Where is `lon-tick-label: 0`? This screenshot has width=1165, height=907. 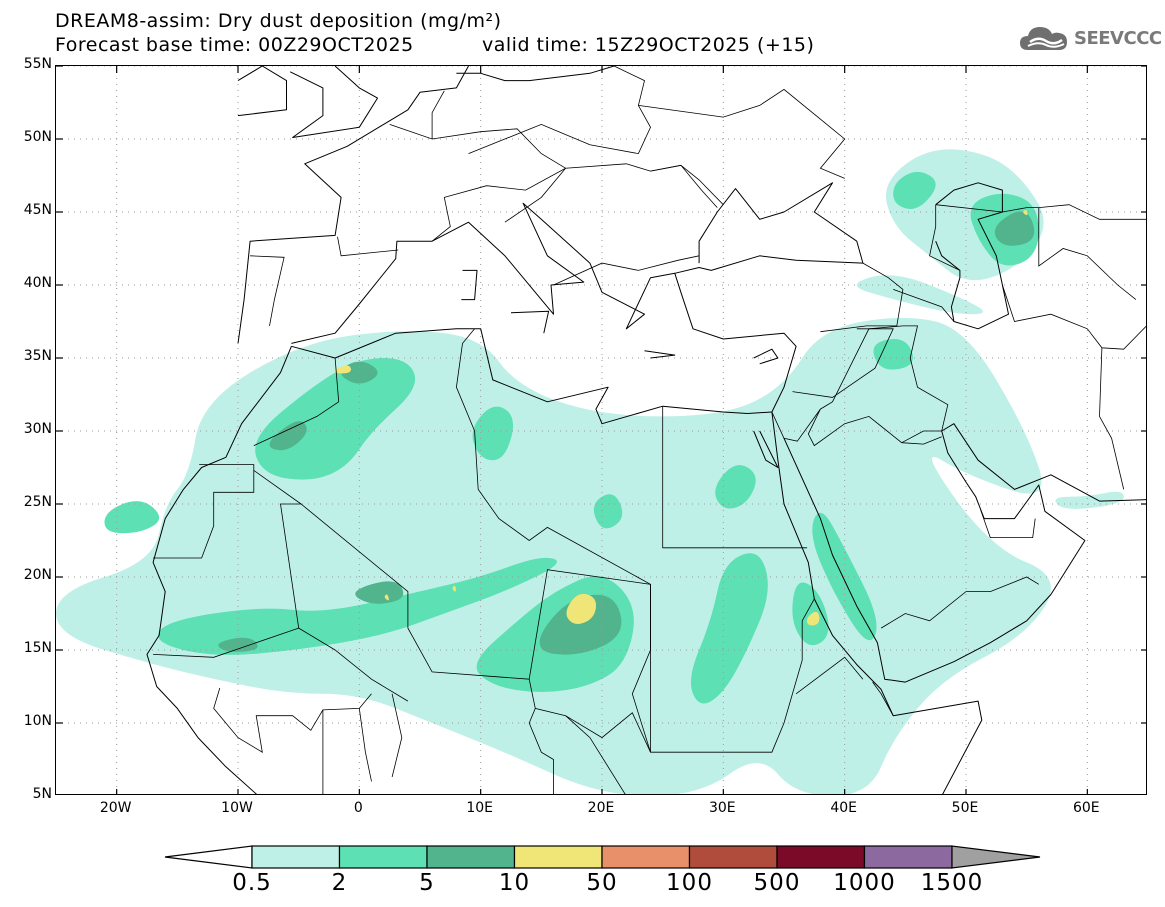
lon-tick-label: 0 is located at coordinates (358, 808).